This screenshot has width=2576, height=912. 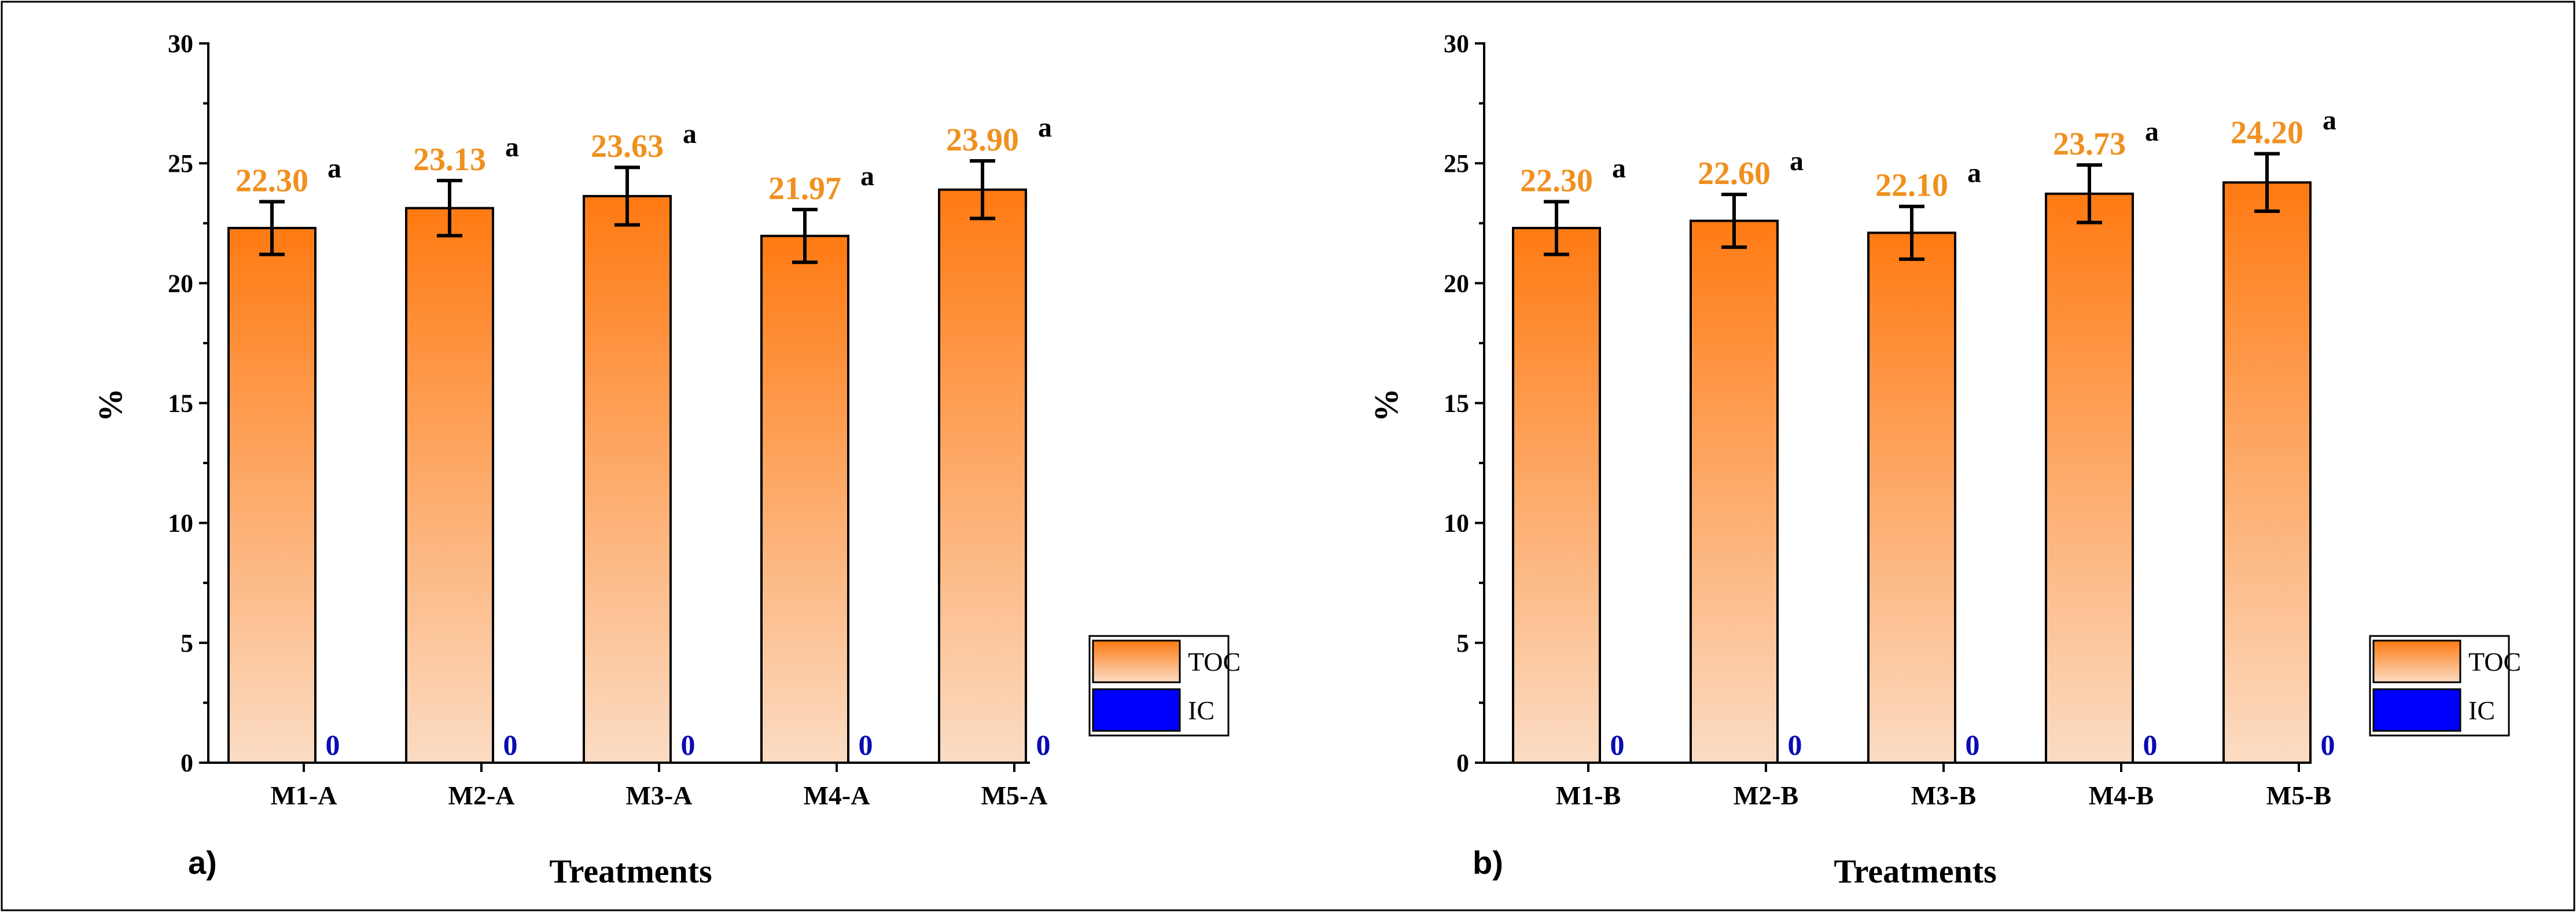 What do you see at coordinates (1943, 795) in the screenshot?
I see `x-tick-label: M3-B` at bounding box center [1943, 795].